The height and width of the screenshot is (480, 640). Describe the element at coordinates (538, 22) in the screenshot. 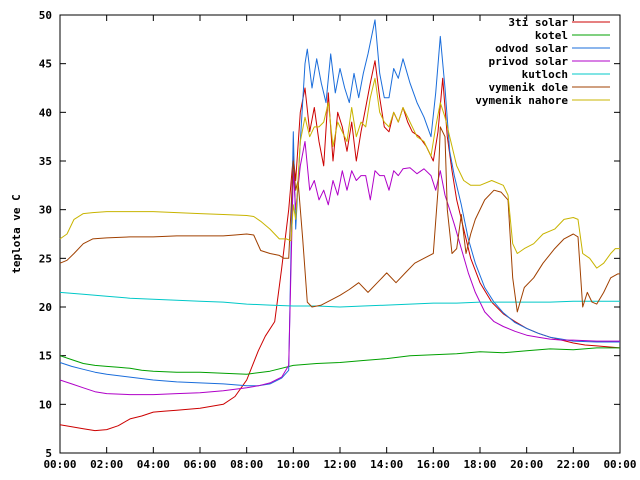

I see `legend-label: 3ti solar` at that location.